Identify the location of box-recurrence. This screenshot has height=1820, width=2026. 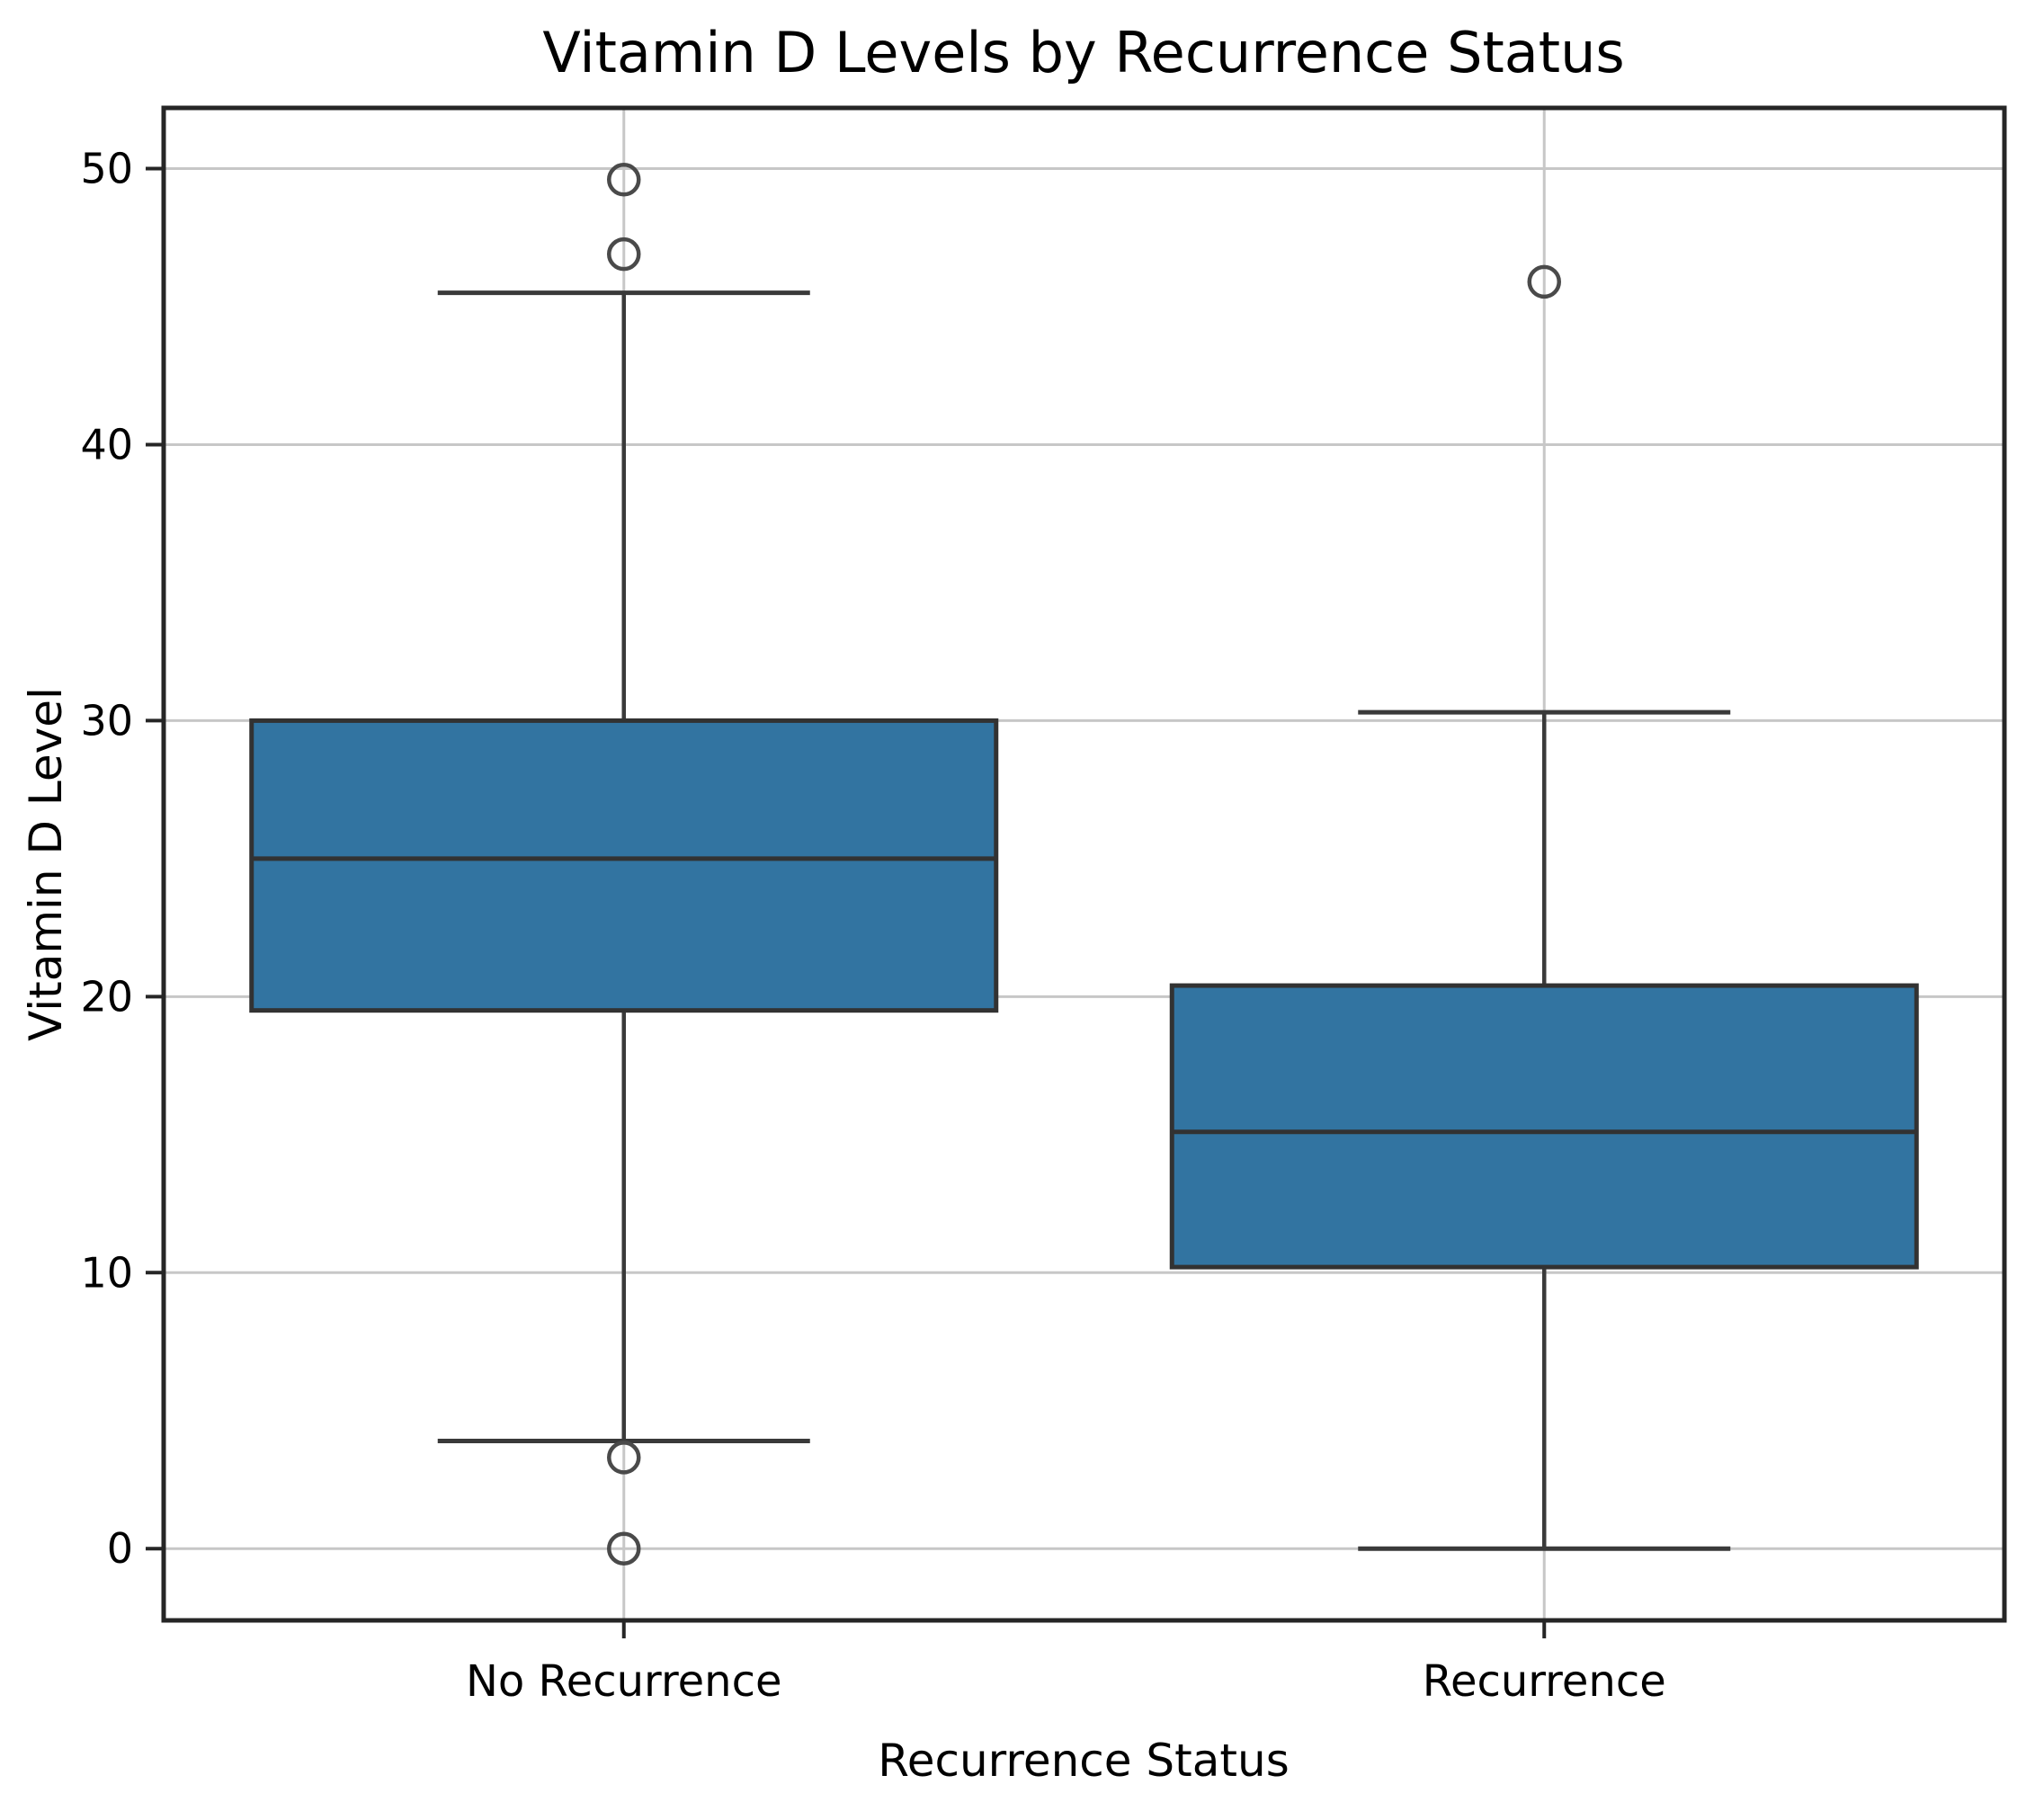
(1544, 1126).